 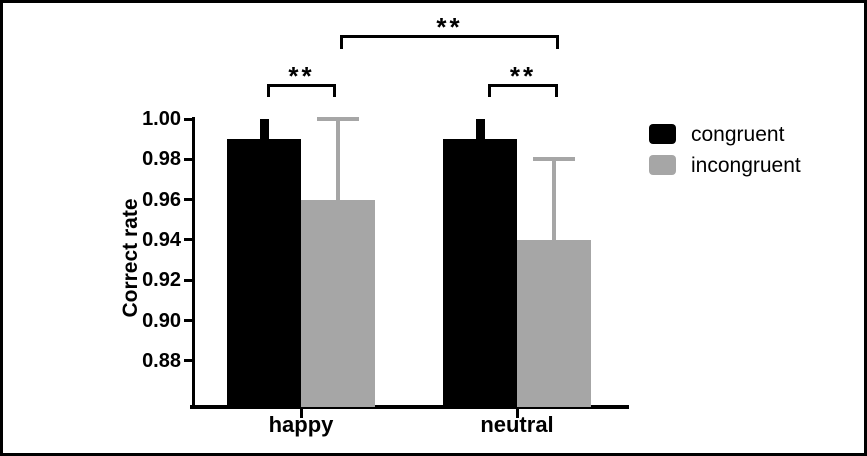 I want to click on legend-swatch-congruent, so click(x=662, y=134).